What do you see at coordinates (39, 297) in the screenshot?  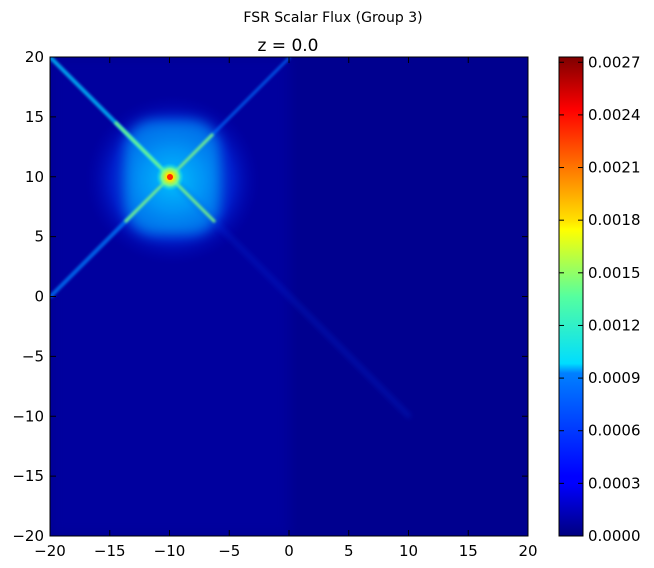 I see `y-tick-label: 0` at bounding box center [39, 297].